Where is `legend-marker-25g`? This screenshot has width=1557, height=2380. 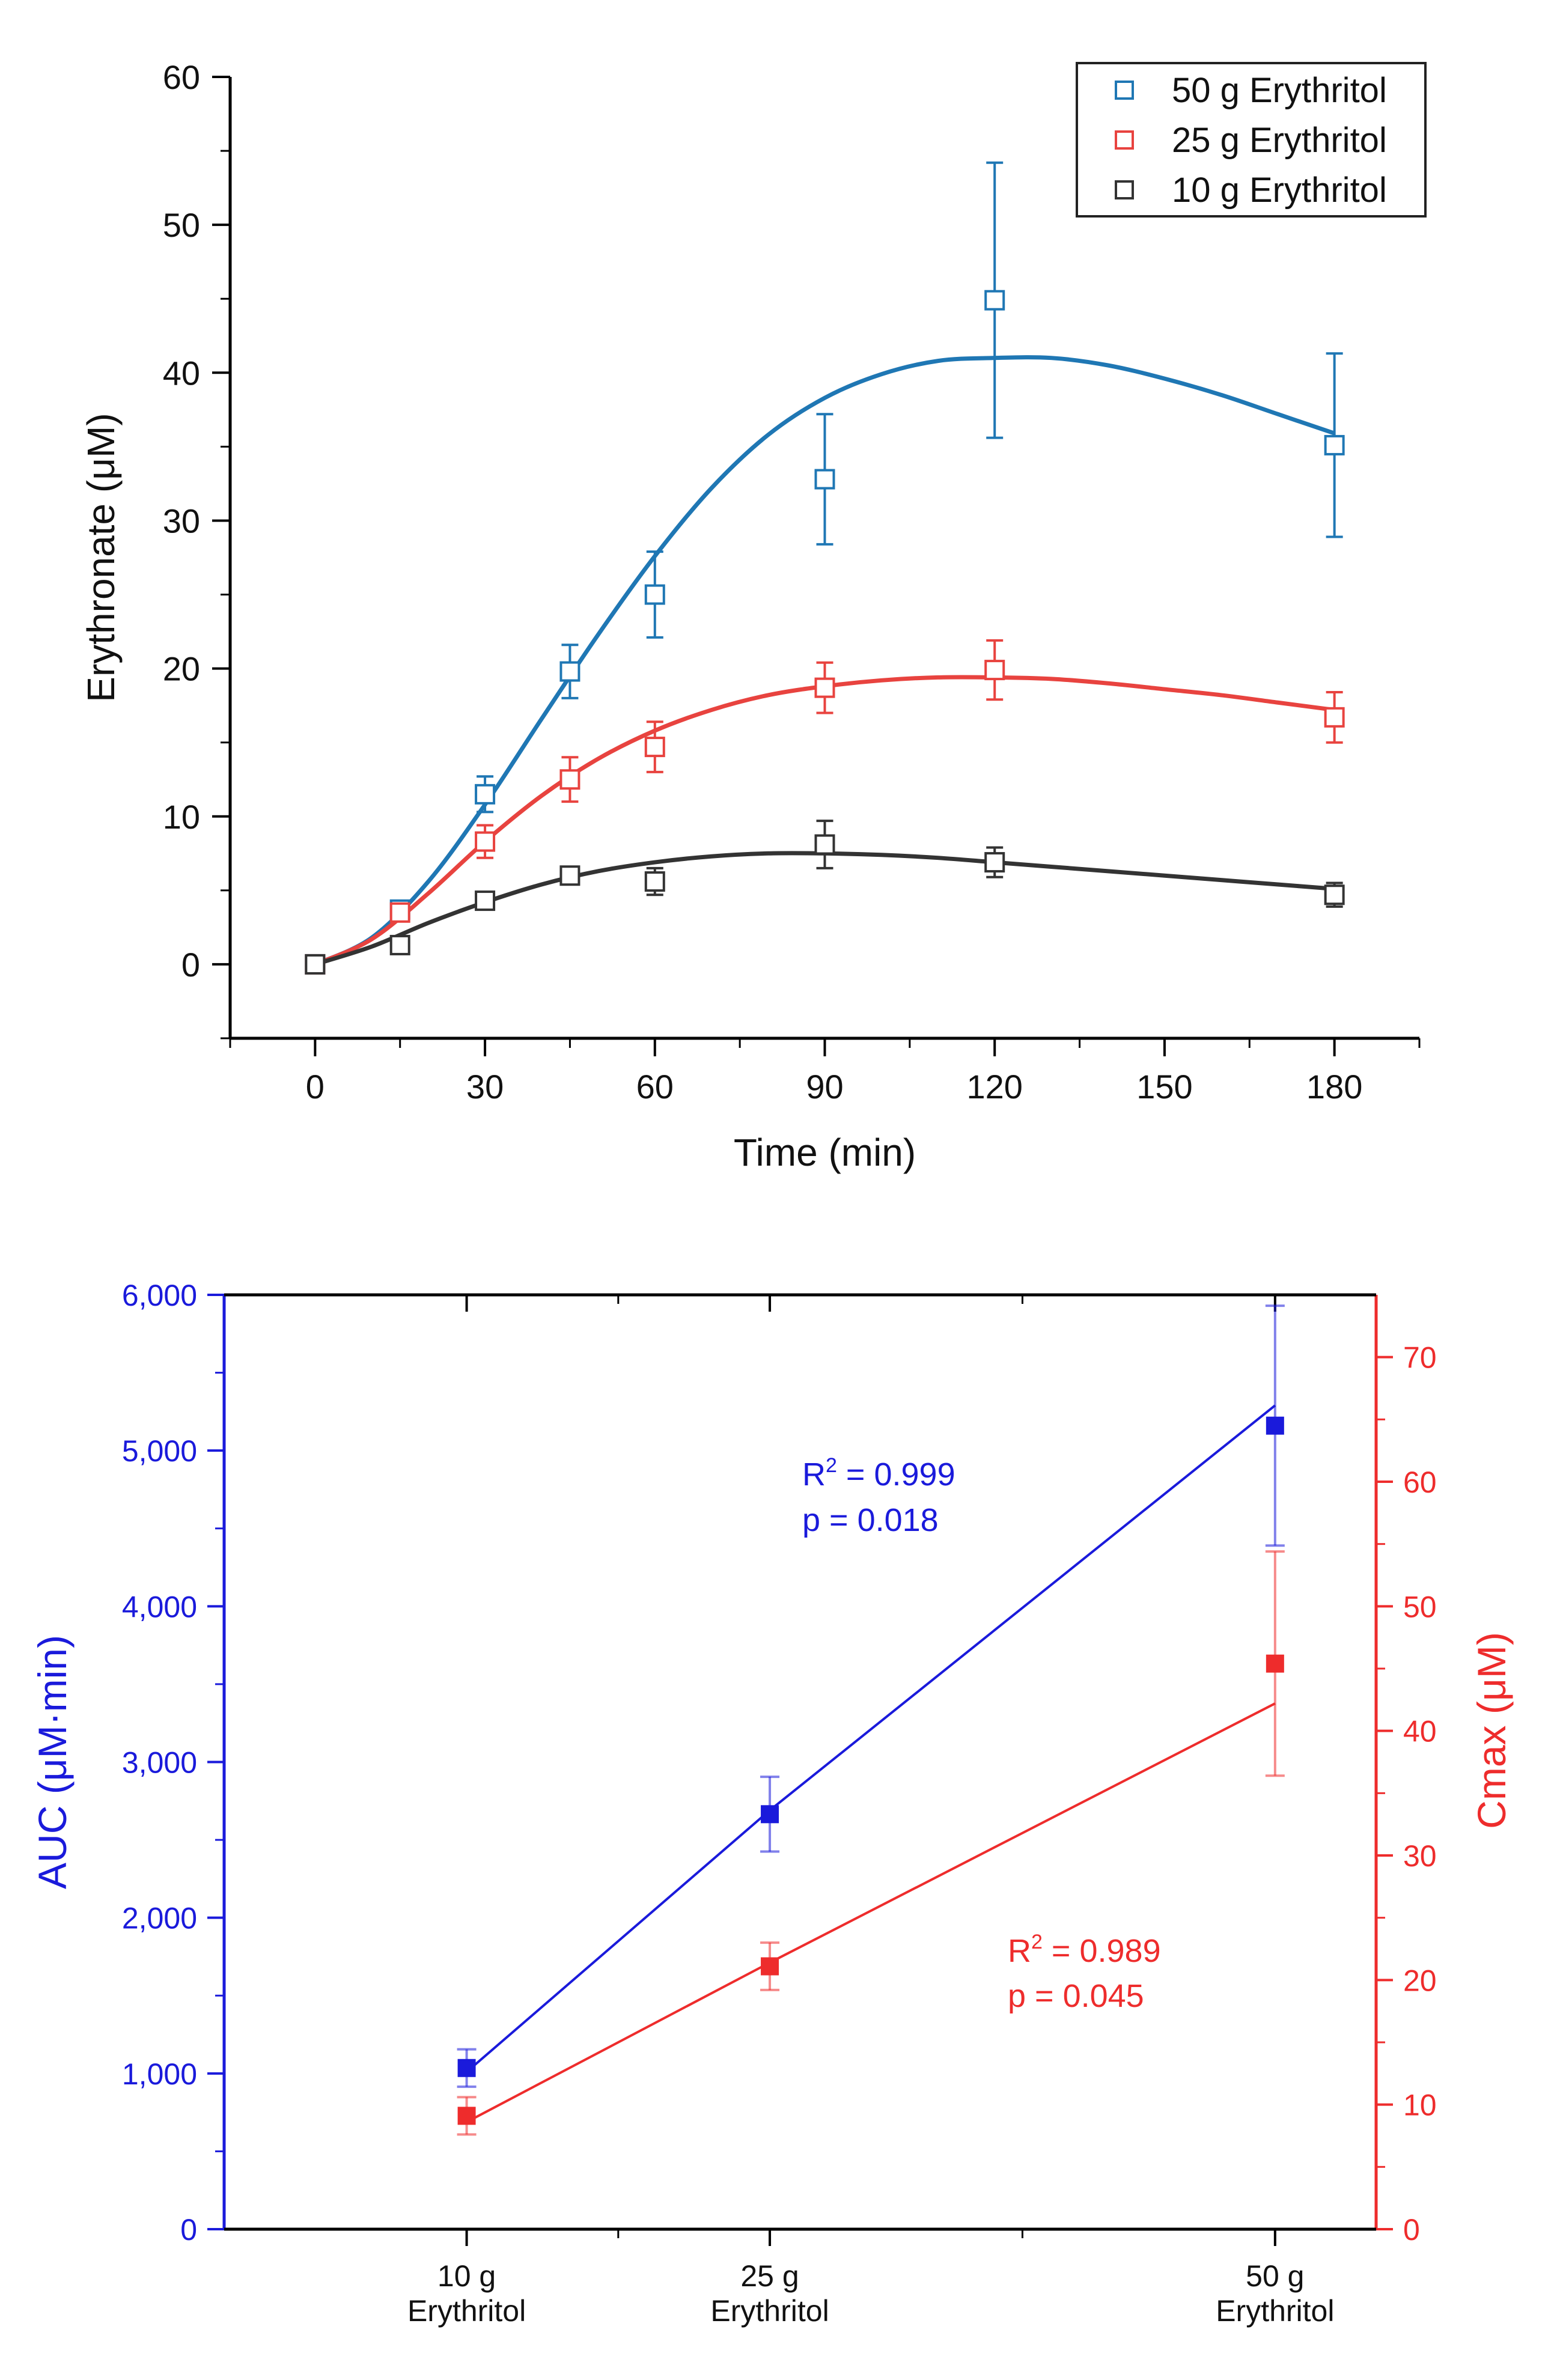 legend-marker-25g is located at coordinates (1124, 140).